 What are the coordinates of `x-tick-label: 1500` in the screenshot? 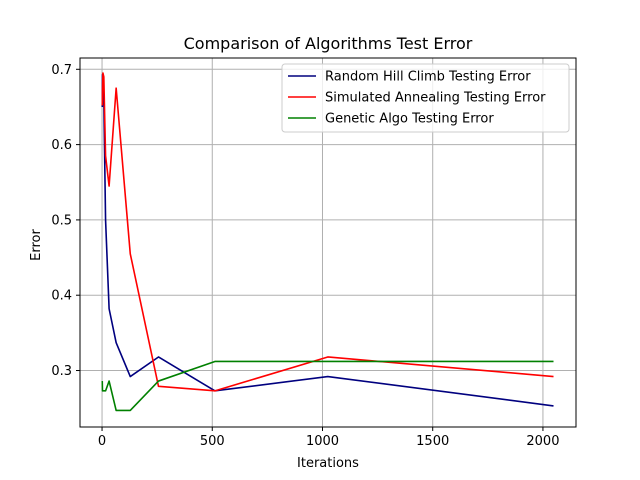 It's located at (432, 441).